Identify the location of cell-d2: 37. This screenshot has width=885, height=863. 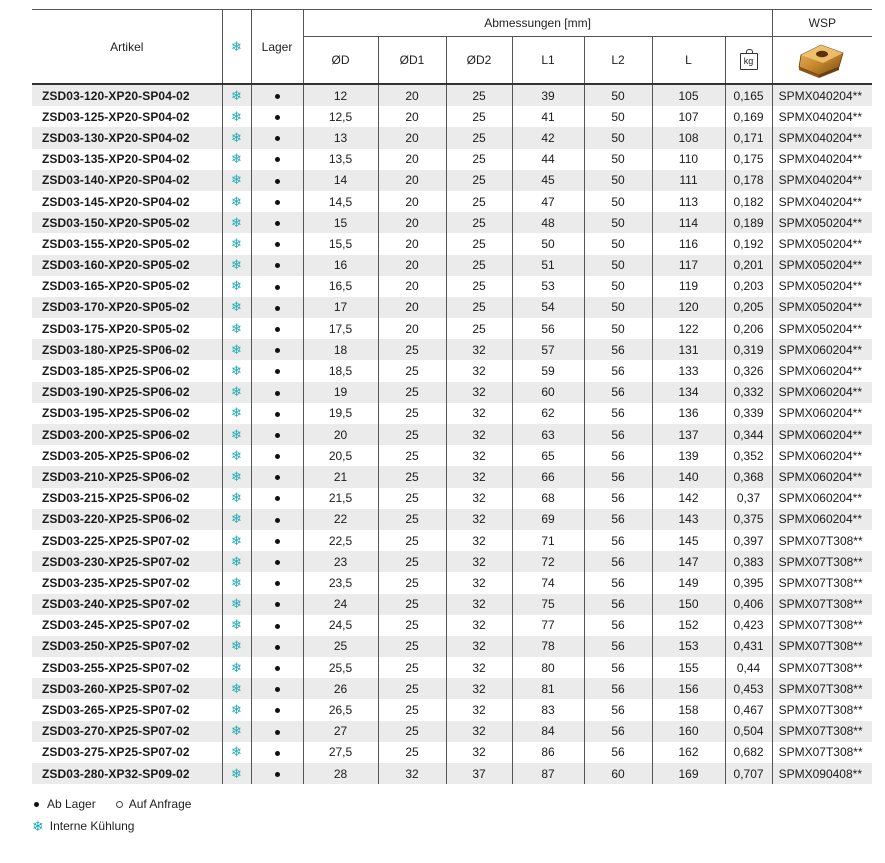
(479, 774).